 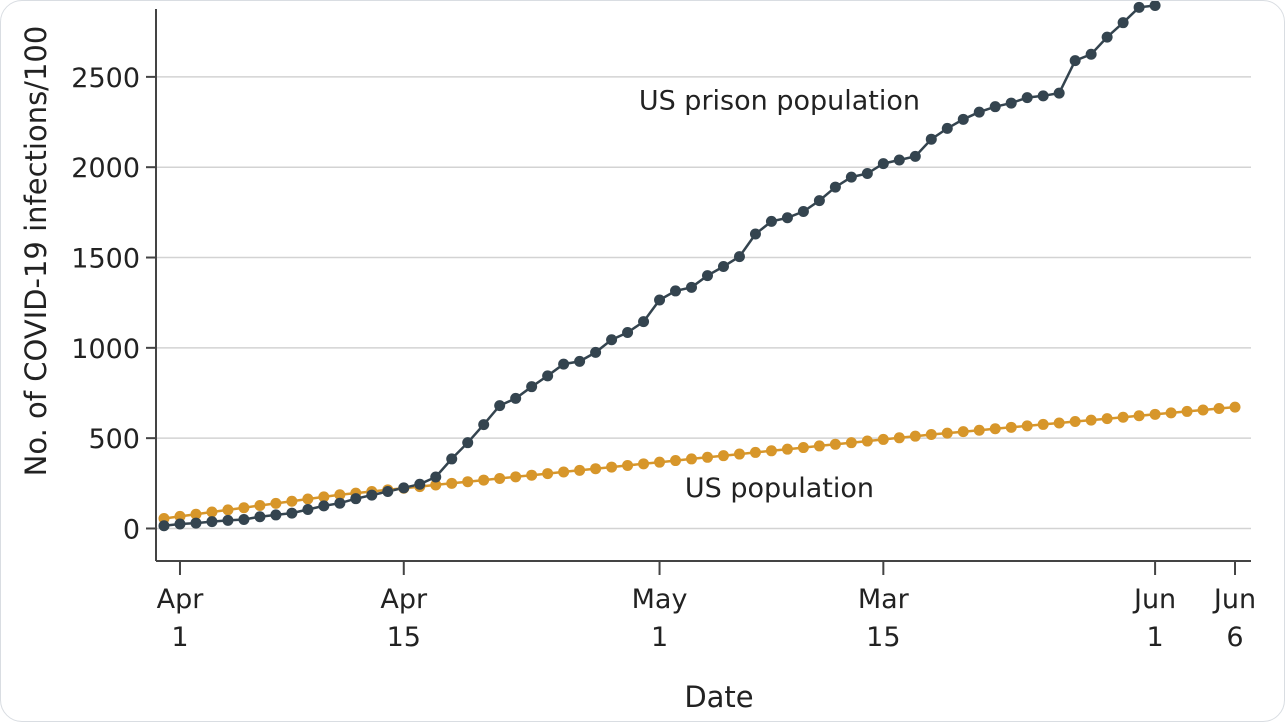 What do you see at coordinates (660, 599) in the screenshot?
I see `x-tick-label-month: May` at bounding box center [660, 599].